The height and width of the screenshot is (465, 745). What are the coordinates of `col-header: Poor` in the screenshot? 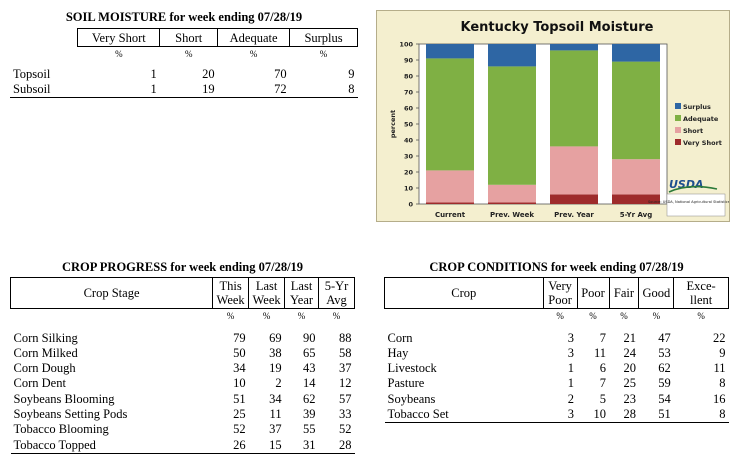 It's located at (593, 293).